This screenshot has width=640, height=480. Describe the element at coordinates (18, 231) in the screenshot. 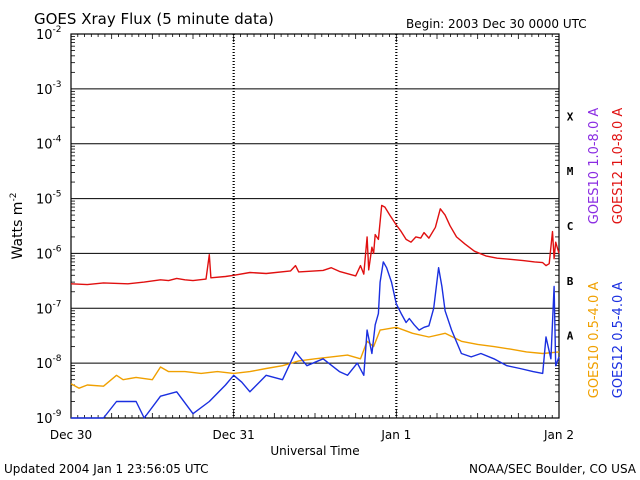

I see `y-axis-label-text: Watts m` at that location.